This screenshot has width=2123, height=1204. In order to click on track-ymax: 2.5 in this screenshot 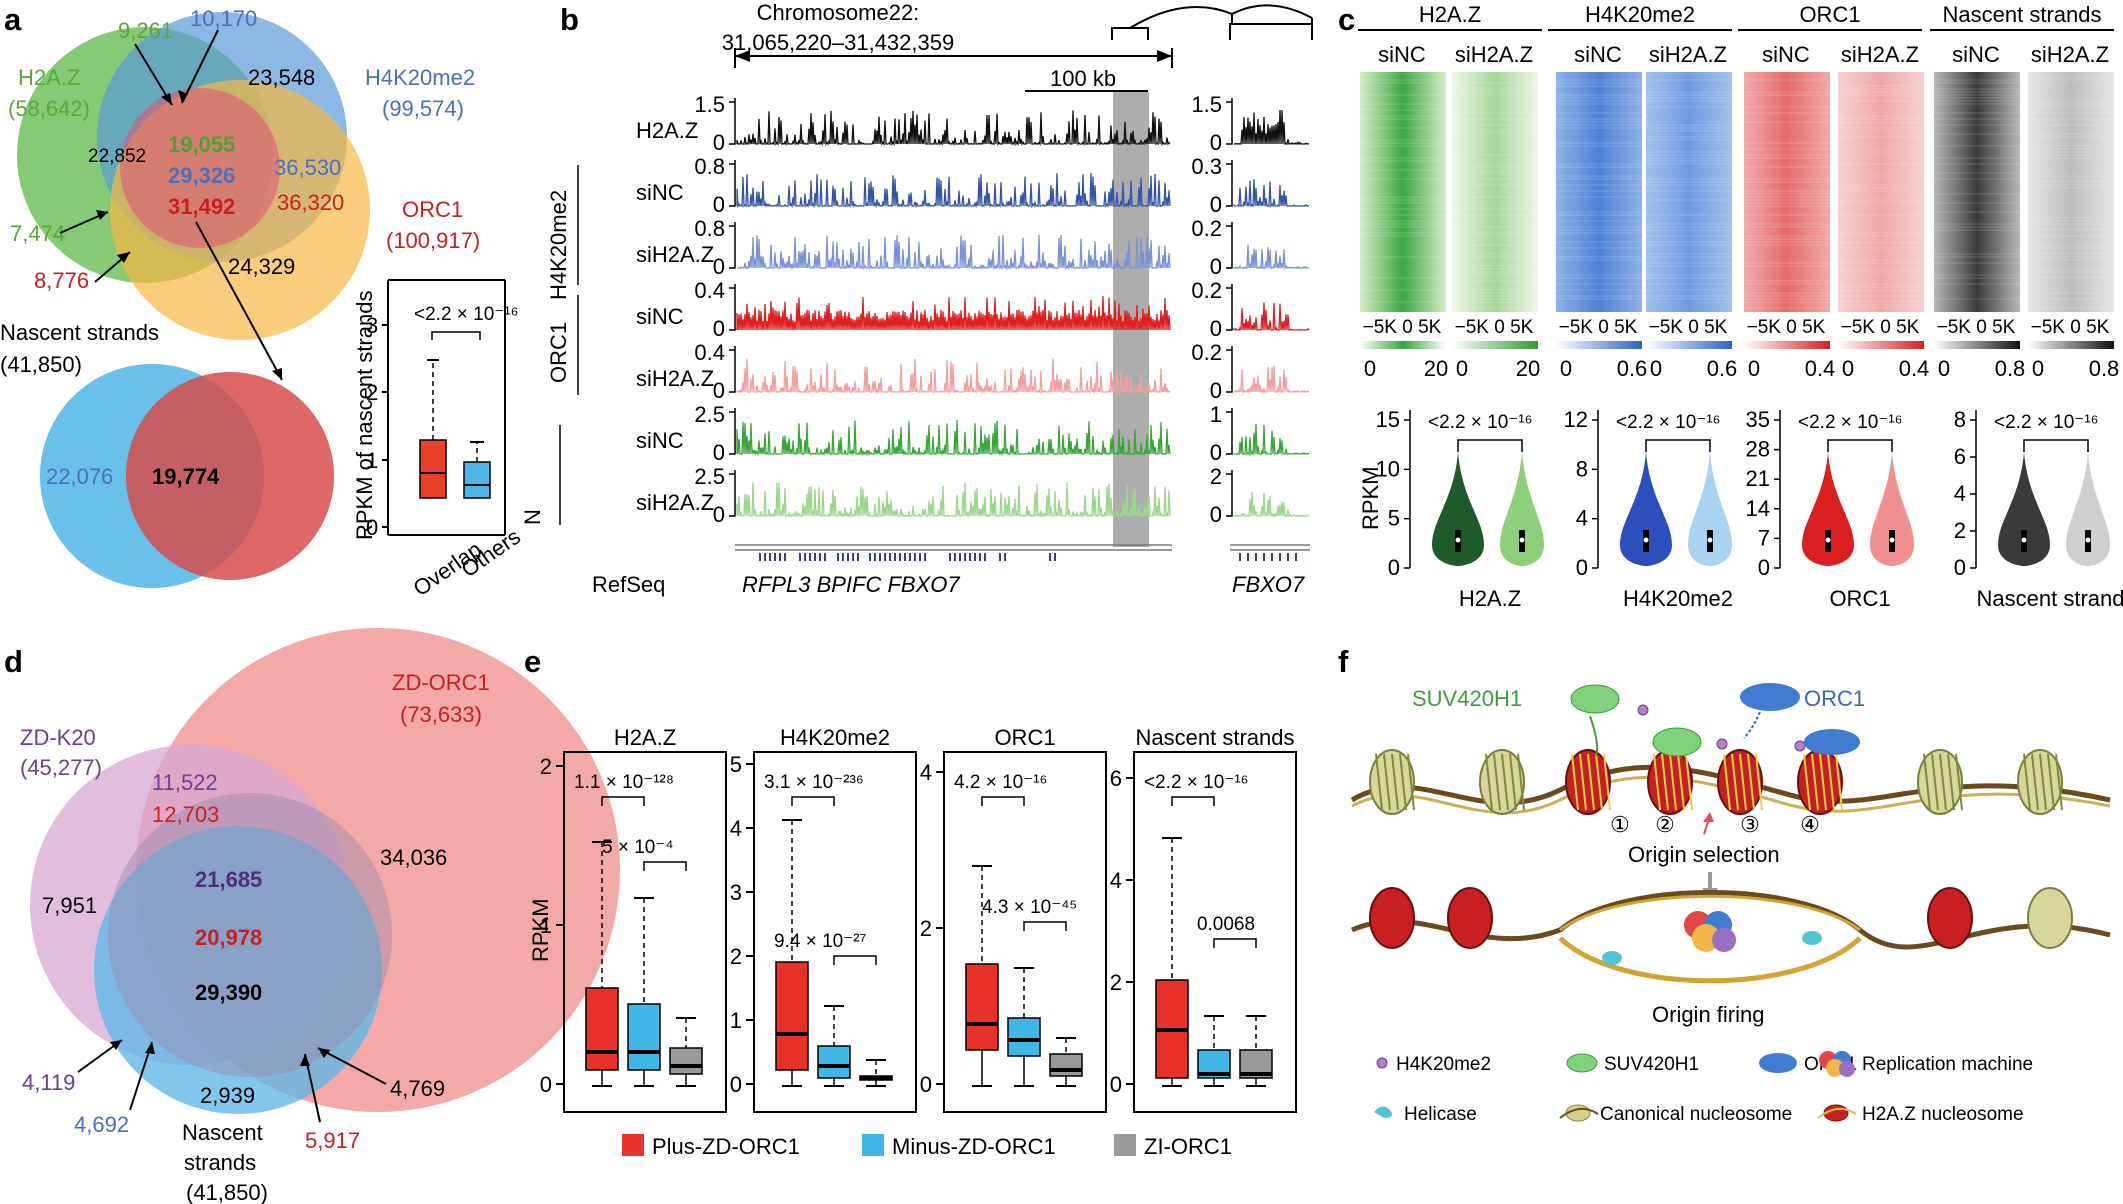, I will do `click(709, 476)`.